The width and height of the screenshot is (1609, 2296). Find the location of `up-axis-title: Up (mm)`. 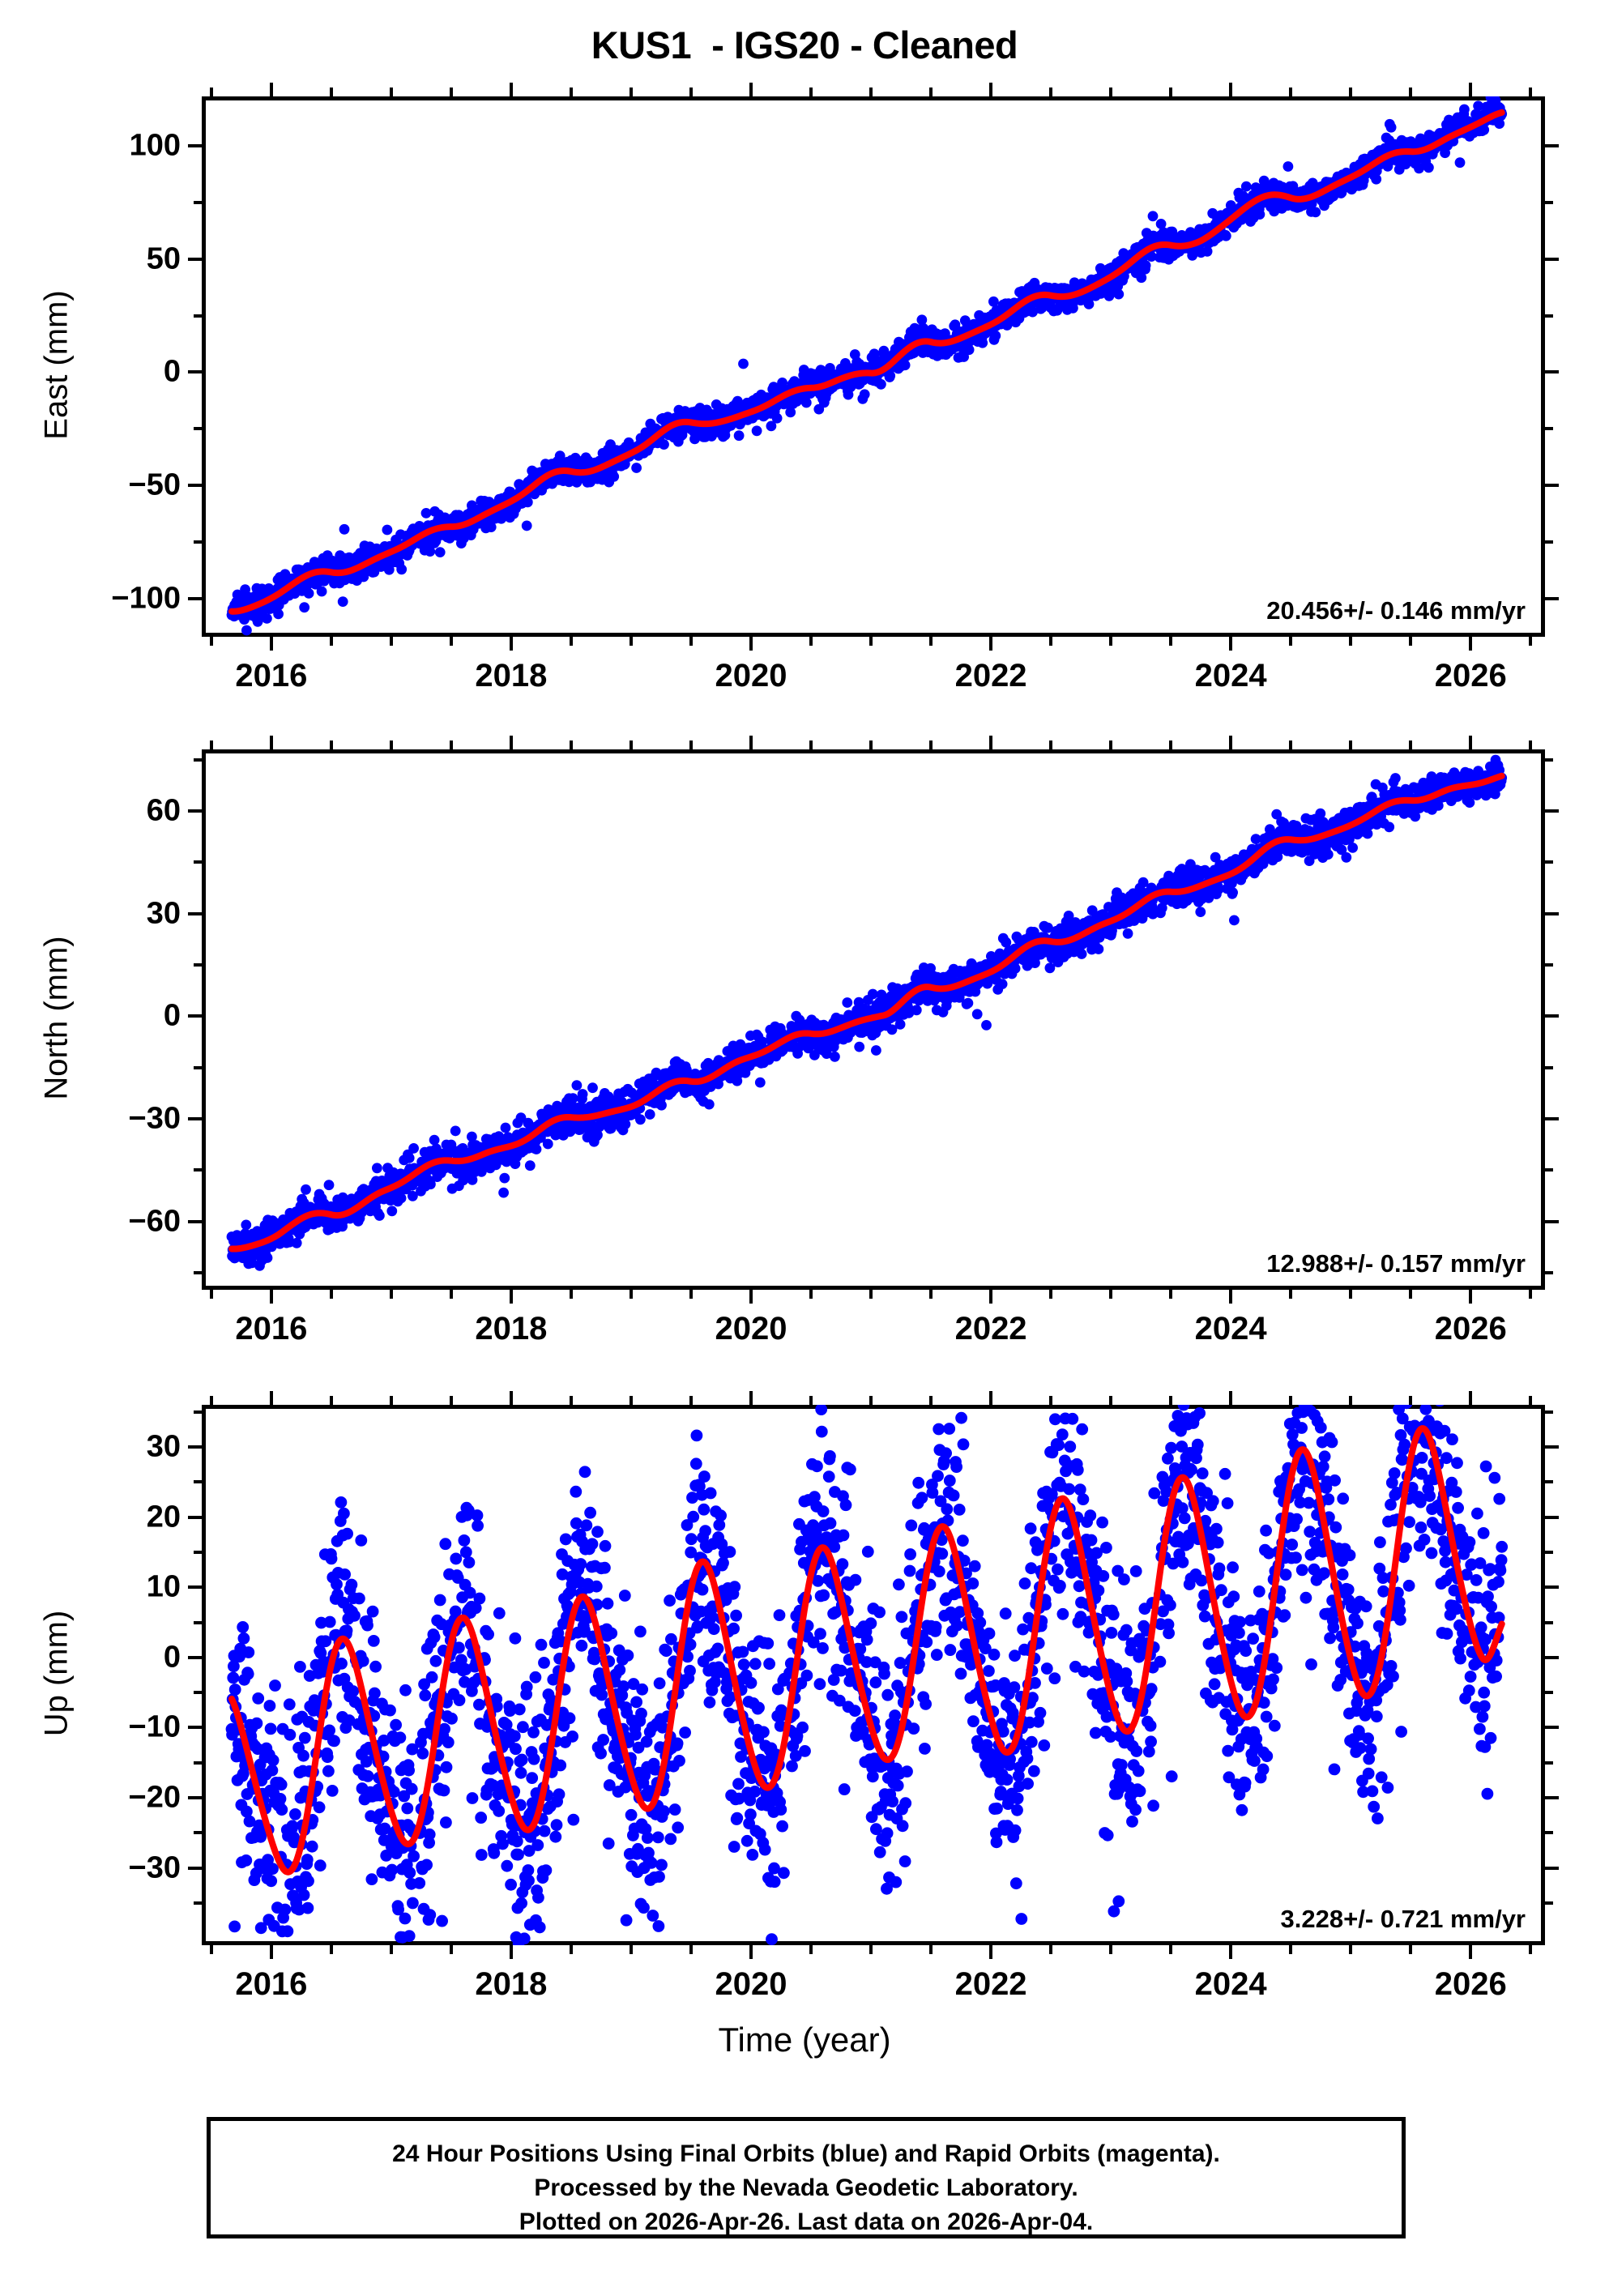

up-axis-title: Up (mm) is located at coordinates (56, 1673).